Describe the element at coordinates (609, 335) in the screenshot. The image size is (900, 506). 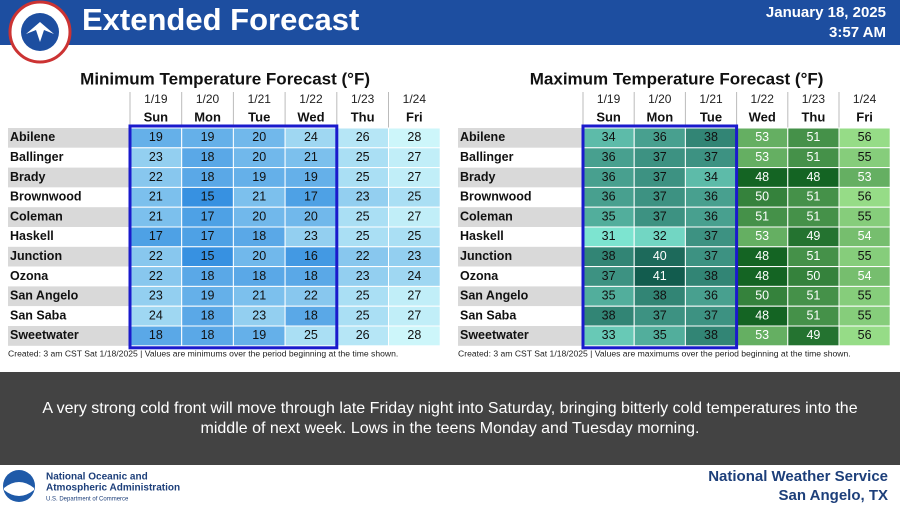
I see `value-text: 33` at that location.